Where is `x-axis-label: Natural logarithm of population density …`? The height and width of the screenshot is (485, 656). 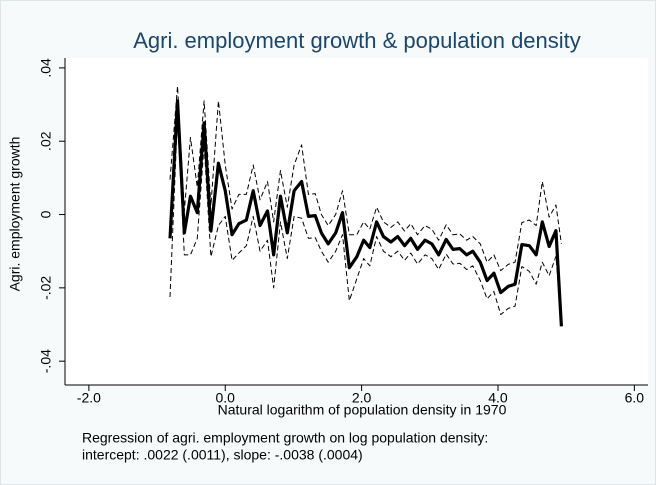
x-axis-label: Natural logarithm of population density … is located at coordinates (362, 410).